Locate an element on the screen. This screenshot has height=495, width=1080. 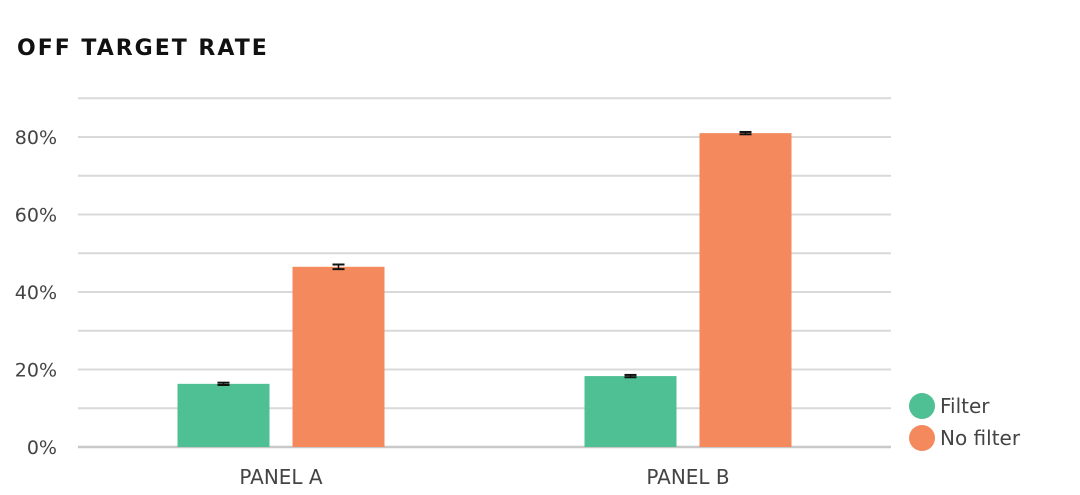
y-tick-label: 60% is located at coordinates (36, 216).